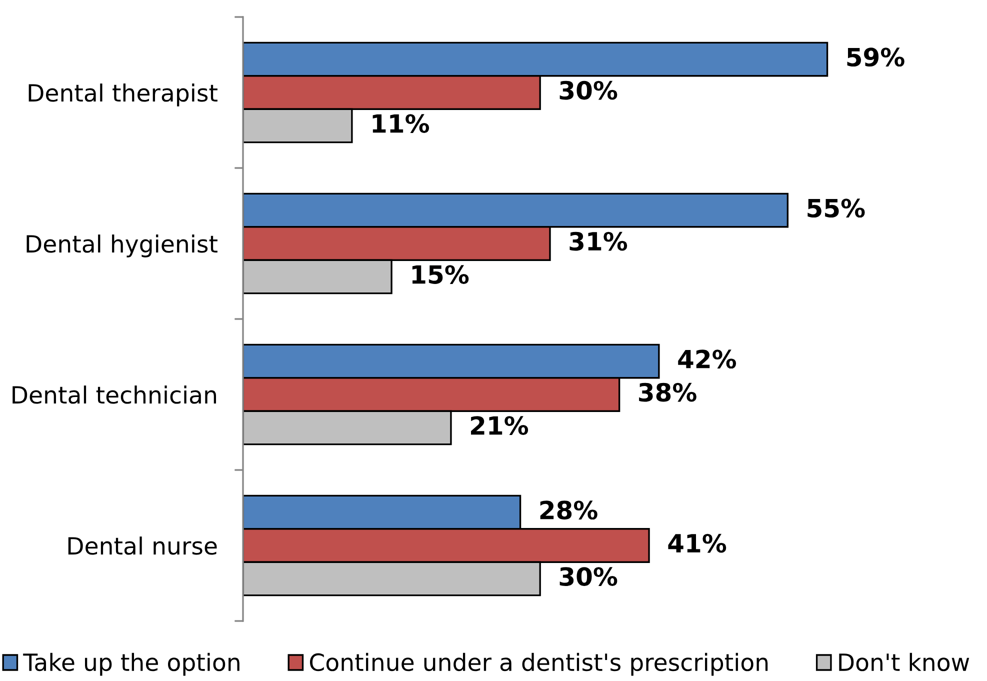 Image resolution: width=987 pixels, height=681 pixels. I want to click on data-label: 55%, so click(836, 208).